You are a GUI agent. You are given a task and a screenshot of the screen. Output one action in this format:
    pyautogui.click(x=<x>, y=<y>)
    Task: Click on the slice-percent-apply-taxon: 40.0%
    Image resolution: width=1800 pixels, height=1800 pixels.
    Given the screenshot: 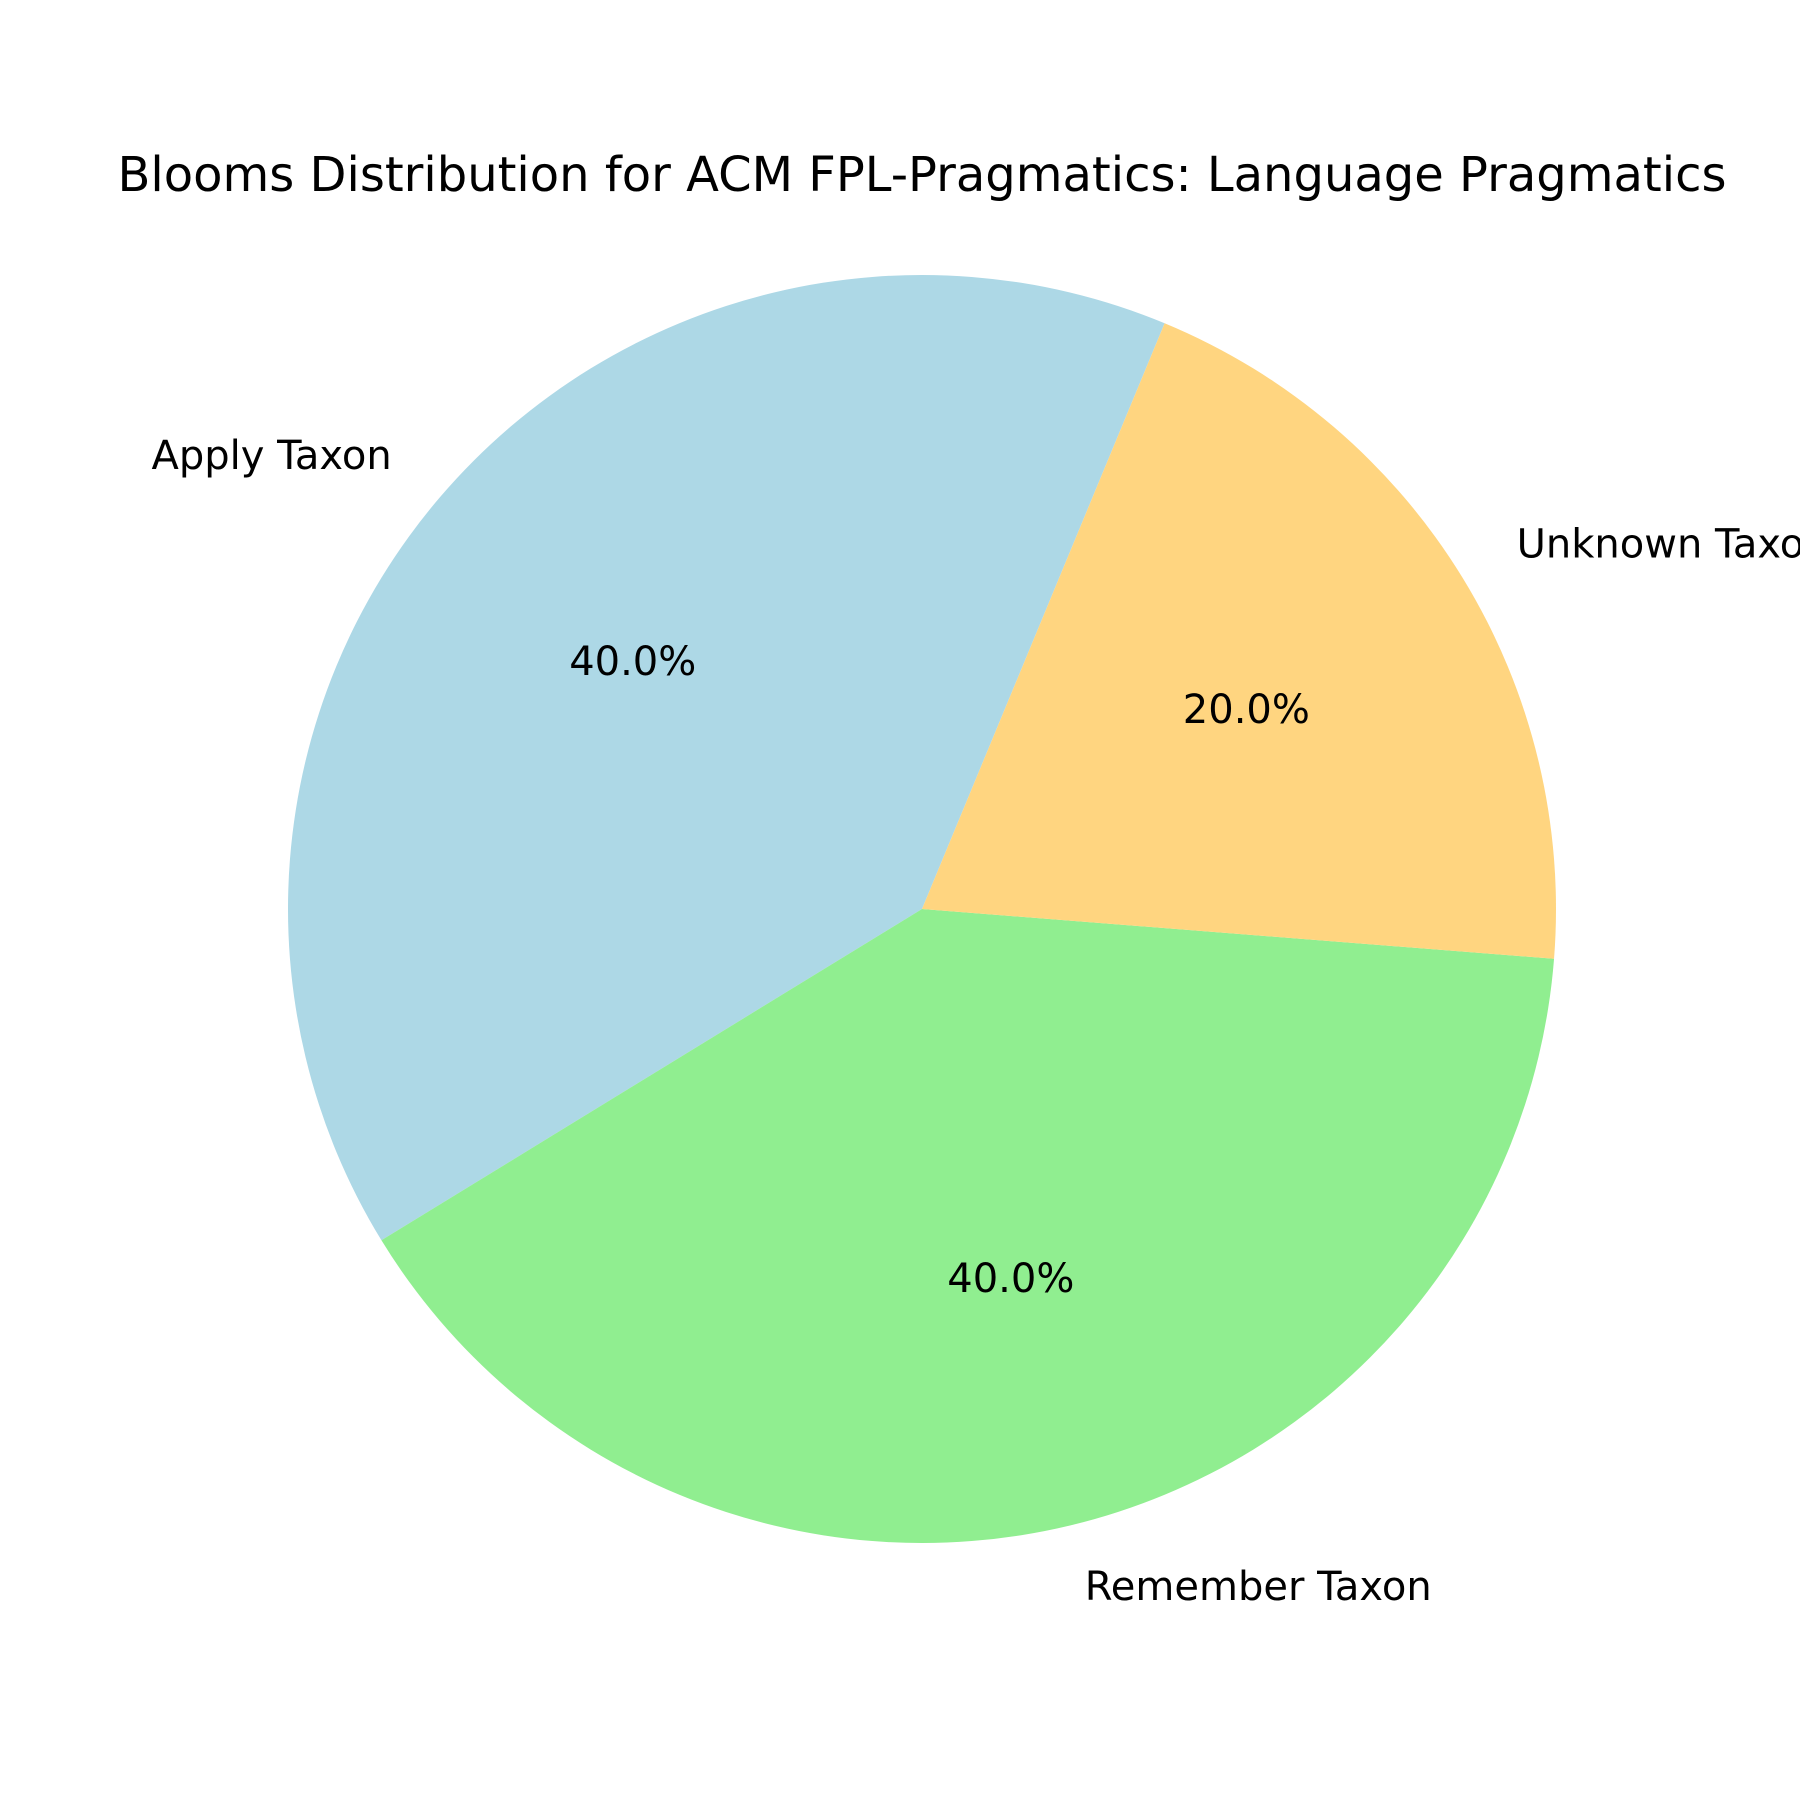 What is the action you would take?
    pyautogui.click(x=632, y=662)
    